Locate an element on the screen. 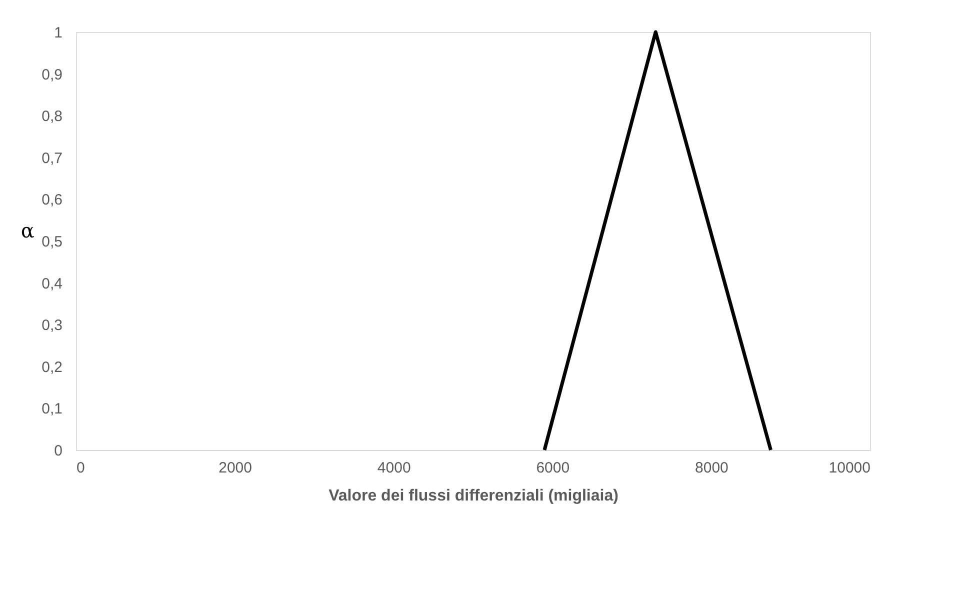 This screenshot has width=973, height=599. y-tick-label: 0,3 is located at coordinates (52, 325).